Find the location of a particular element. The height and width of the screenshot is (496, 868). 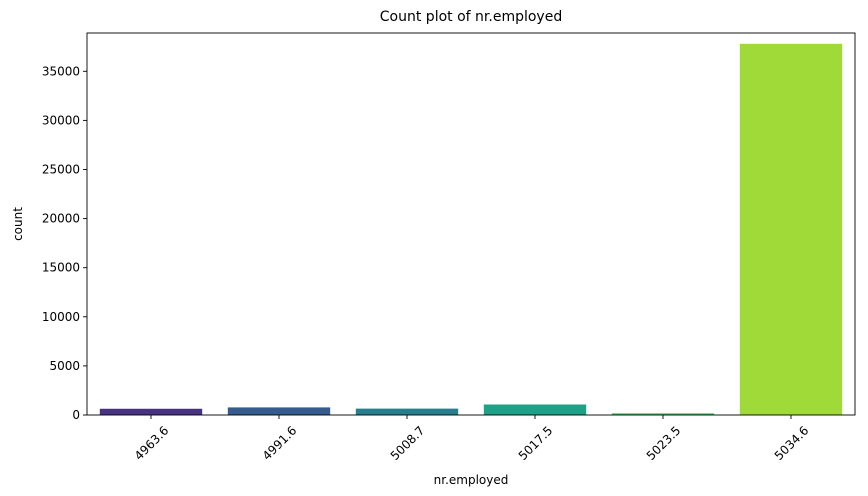

x-axis-ticks: 4963.6 4991.6 5008.7 5017.5 5023.5 5034.6 is located at coordinates (472, 439).